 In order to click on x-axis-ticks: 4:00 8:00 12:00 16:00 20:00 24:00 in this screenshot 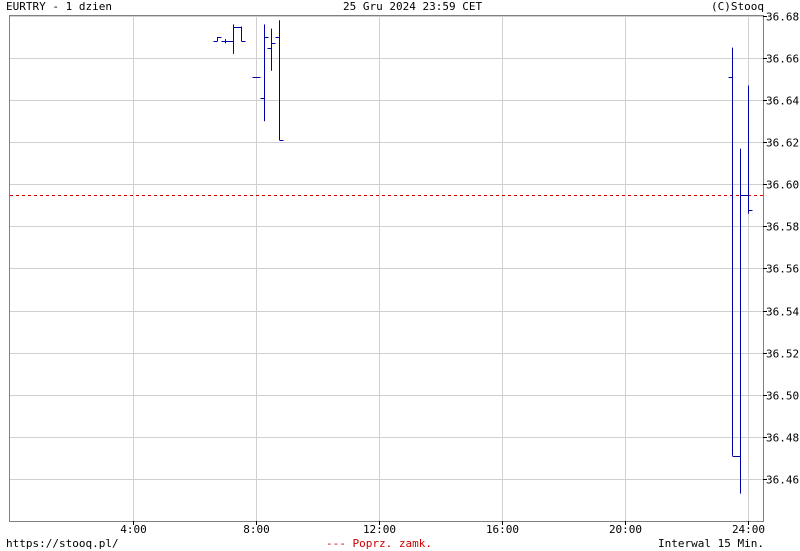, I will do `click(442, 528)`.